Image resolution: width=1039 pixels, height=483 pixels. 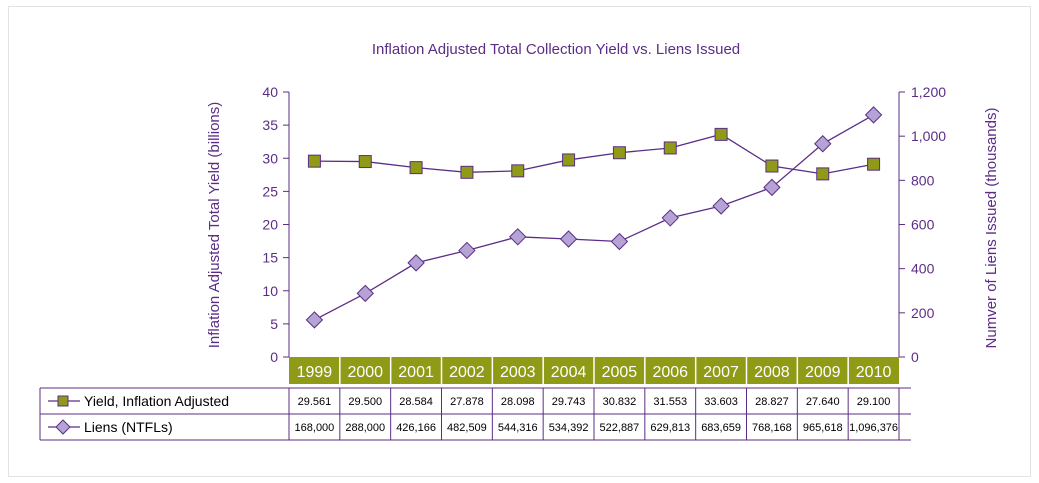 What do you see at coordinates (270, 258) in the screenshot?
I see `y-left-tick-label: 15` at bounding box center [270, 258].